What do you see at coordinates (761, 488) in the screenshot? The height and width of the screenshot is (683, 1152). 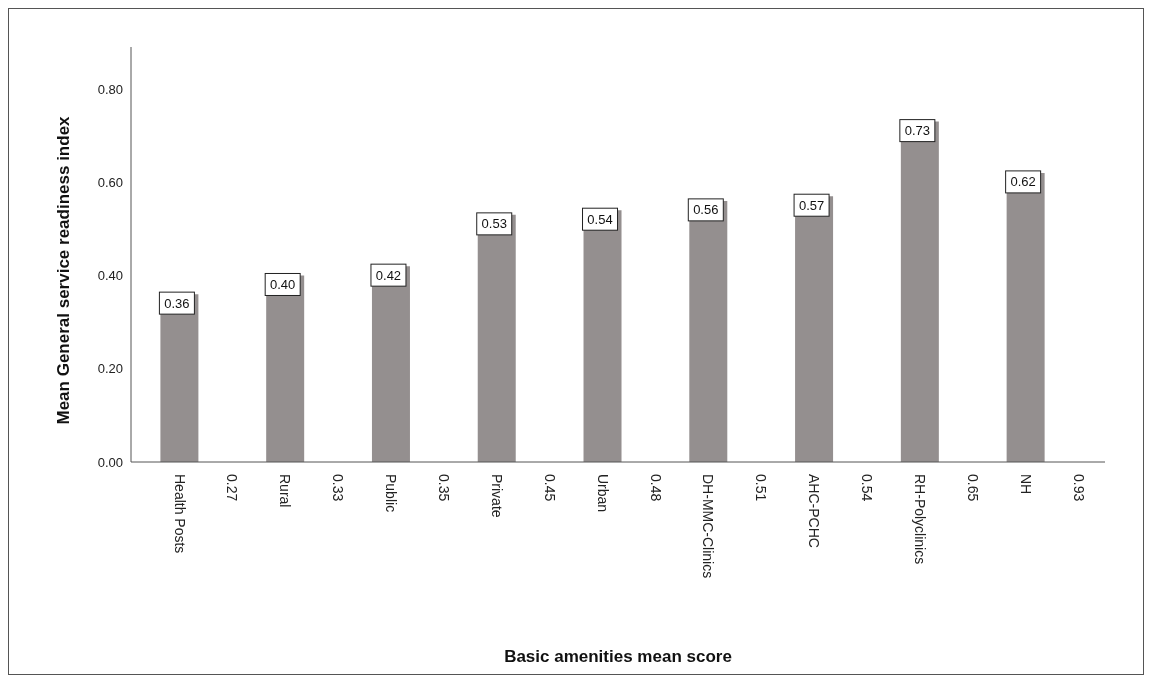 I see `x-tick-label: 0.51` at bounding box center [761, 488].